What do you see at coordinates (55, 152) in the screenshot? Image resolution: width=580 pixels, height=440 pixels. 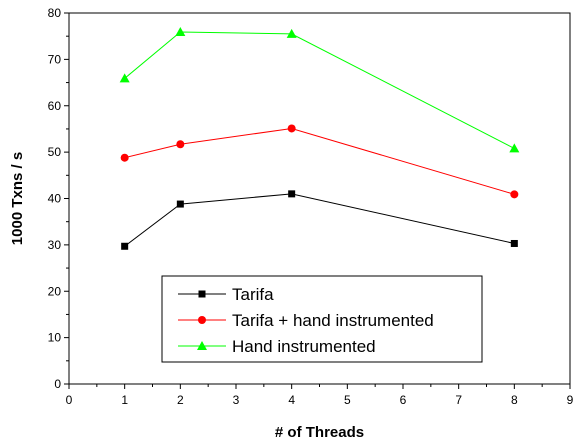 I see `y-tick-label-5: 50` at bounding box center [55, 152].